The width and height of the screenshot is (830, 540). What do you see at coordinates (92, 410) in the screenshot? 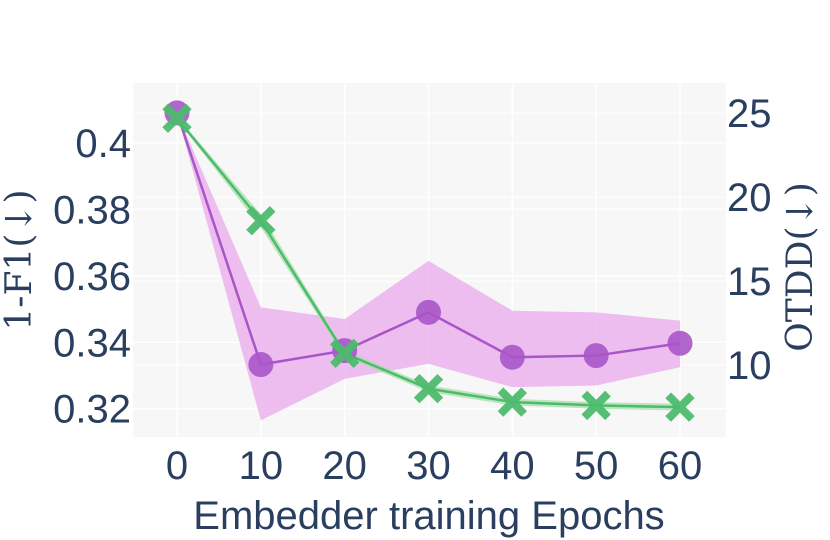
I see `y-left-tick-label: 0.32` at bounding box center [92, 410].